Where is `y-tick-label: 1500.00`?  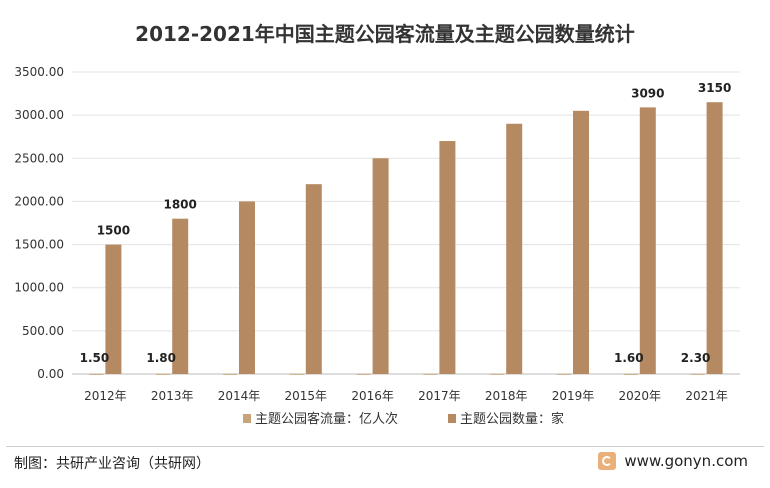
y-tick-label: 1500.00 is located at coordinates (39, 245).